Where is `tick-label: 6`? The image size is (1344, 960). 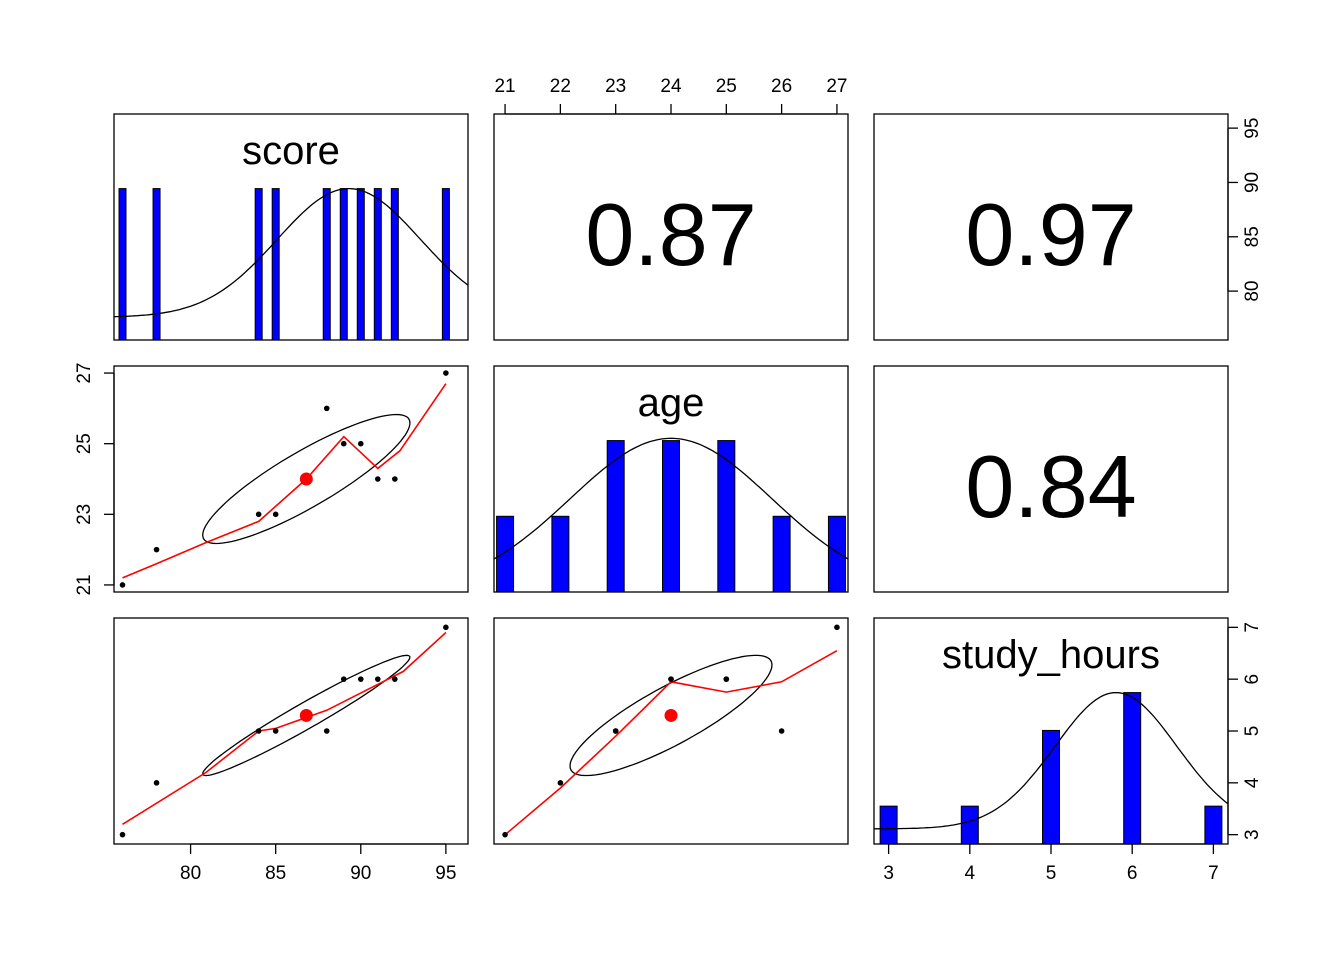
tick-label: 6 is located at coordinates (1132, 873).